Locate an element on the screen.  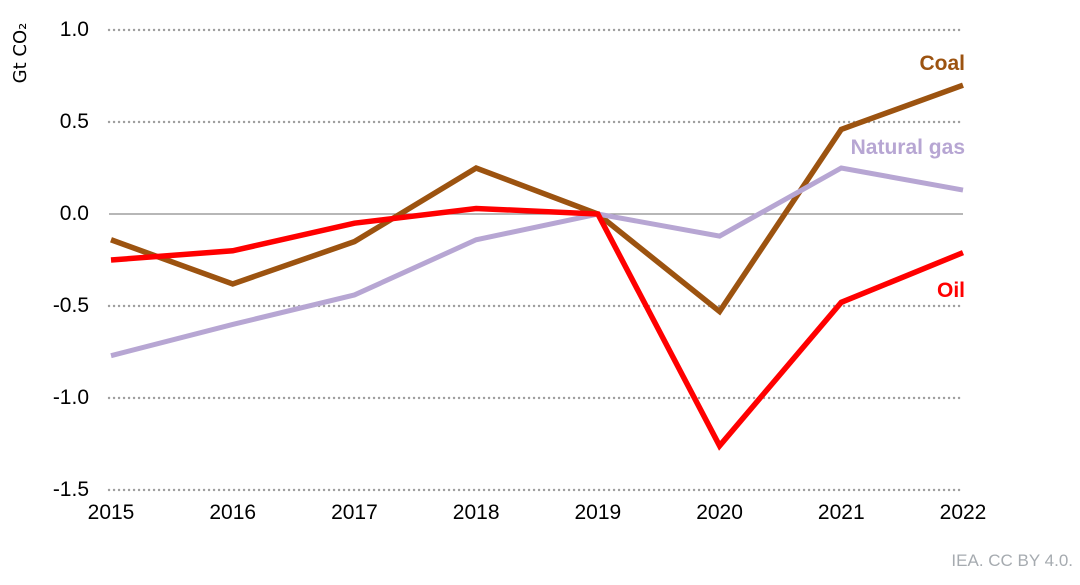
series-label-natural-gas: Natural gas is located at coordinates (907, 147).